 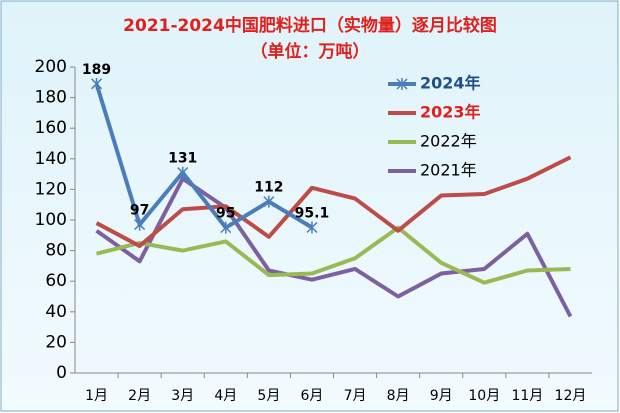 I want to click on data-label: 97, so click(x=139, y=211).